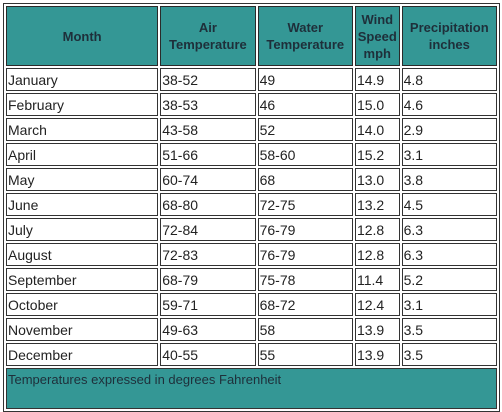 The height and width of the screenshot is (412, 502). What do you see at coordinates (82, 329) in the screenshot?
I see `cell-month: November` at bounding box center [82, 329].